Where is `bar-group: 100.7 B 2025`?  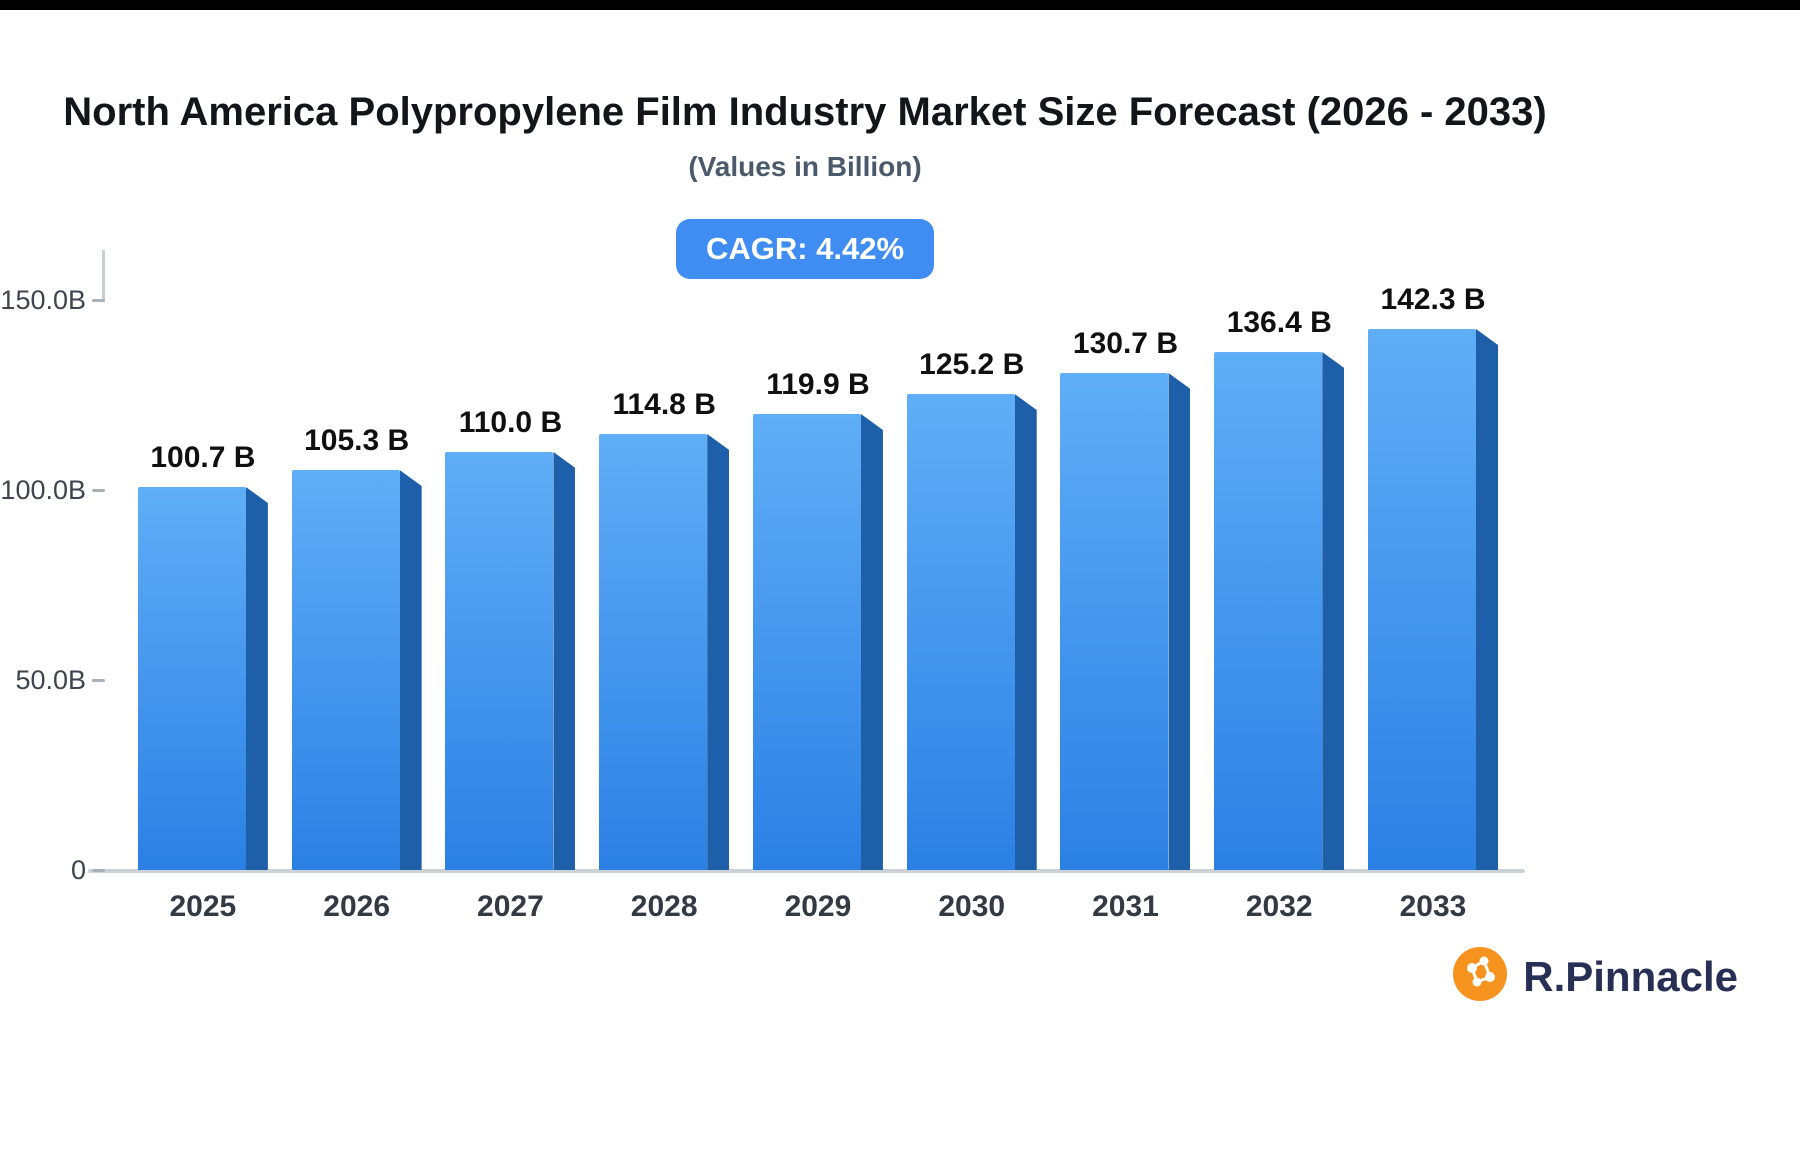
bar-group: 100.7 B 2025 is located at coordinates (202, 682).